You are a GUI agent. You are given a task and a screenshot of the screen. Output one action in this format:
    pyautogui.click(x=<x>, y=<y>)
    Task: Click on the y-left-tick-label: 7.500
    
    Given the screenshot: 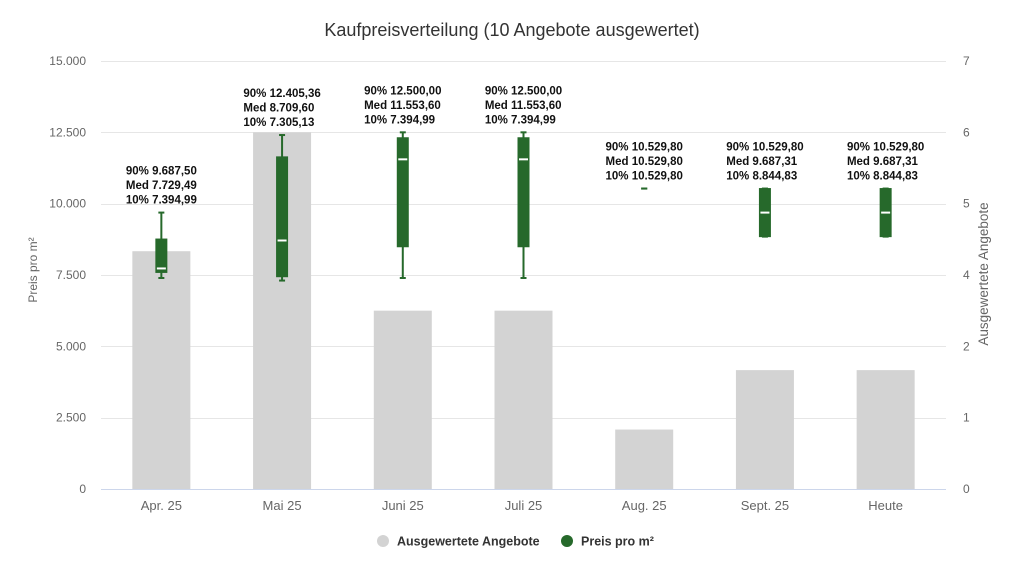 What is the action you would take?
    pyautogui.click(x=71, y=275)
    